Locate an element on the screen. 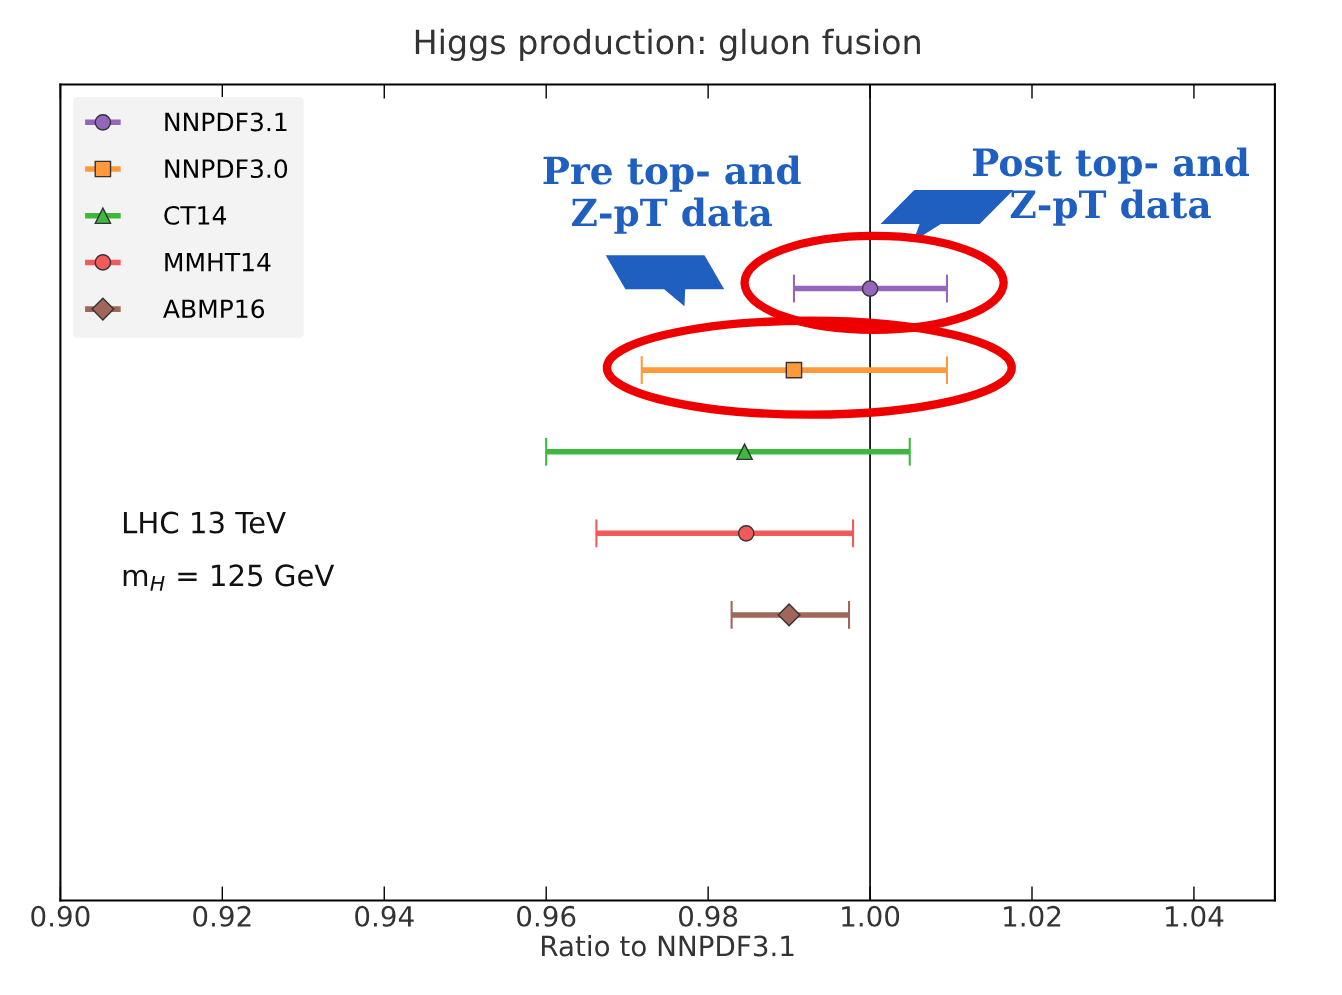 Image resolution: width=1342 pixels, height=995 pixels. legend-label: NNPDF3.0 is located at coordinates (226, 169).